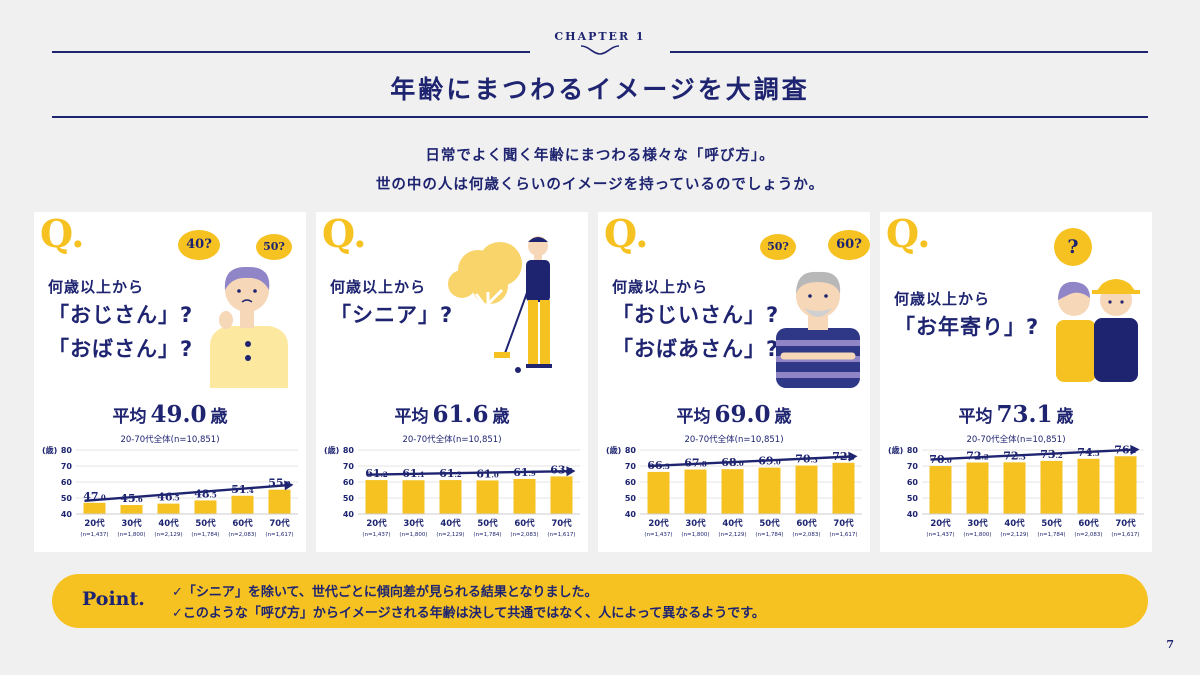  Describe the element at coordinates (600, 89) in the screenshot. I see `page-title: 年齢にまつわるイメージを大調査` at that location.